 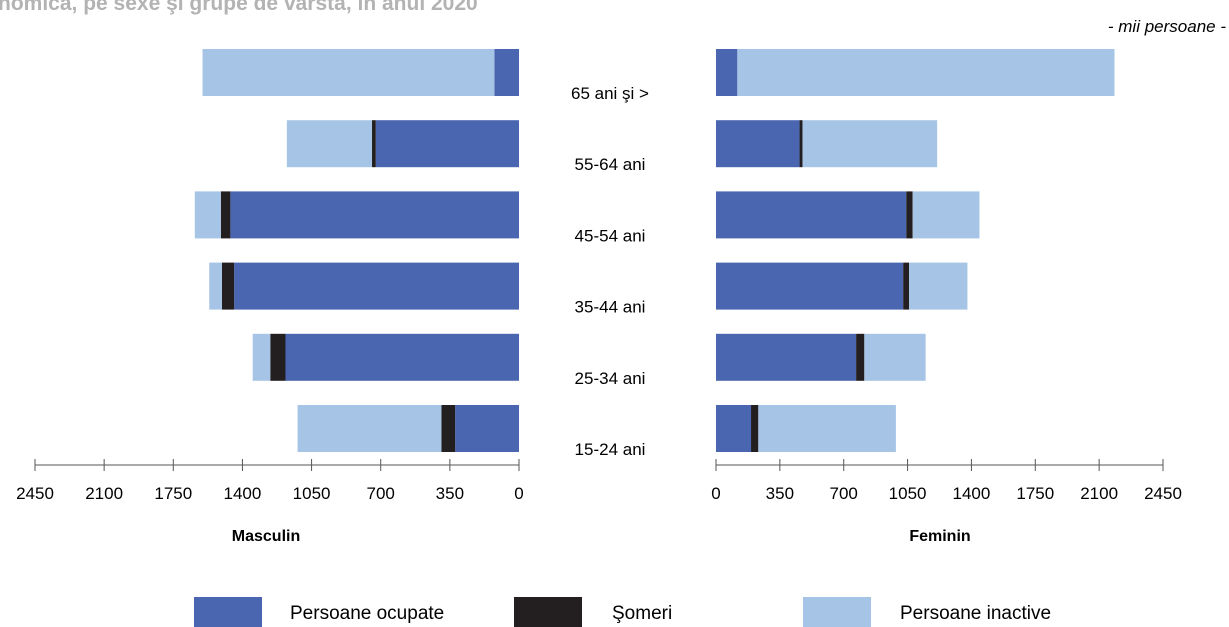 What do you see at coordinates (860, 357) in the screenshot?
I see `bar-feminin-someri-25-34-ani` at bounding box center [860, 357].